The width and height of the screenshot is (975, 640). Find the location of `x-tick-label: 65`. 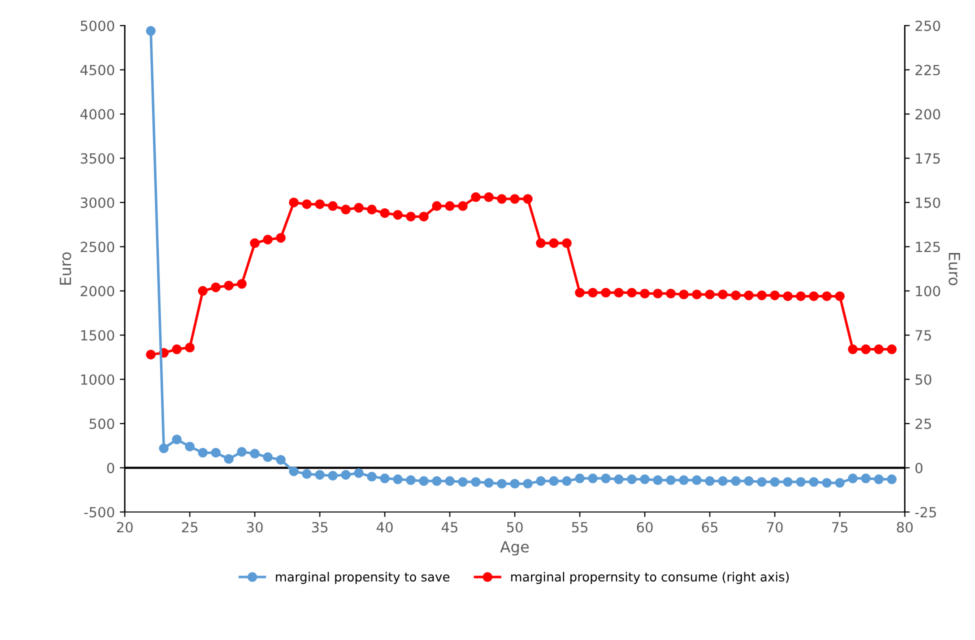

x-tick-label: 65 is located at coordinates (710, 527).